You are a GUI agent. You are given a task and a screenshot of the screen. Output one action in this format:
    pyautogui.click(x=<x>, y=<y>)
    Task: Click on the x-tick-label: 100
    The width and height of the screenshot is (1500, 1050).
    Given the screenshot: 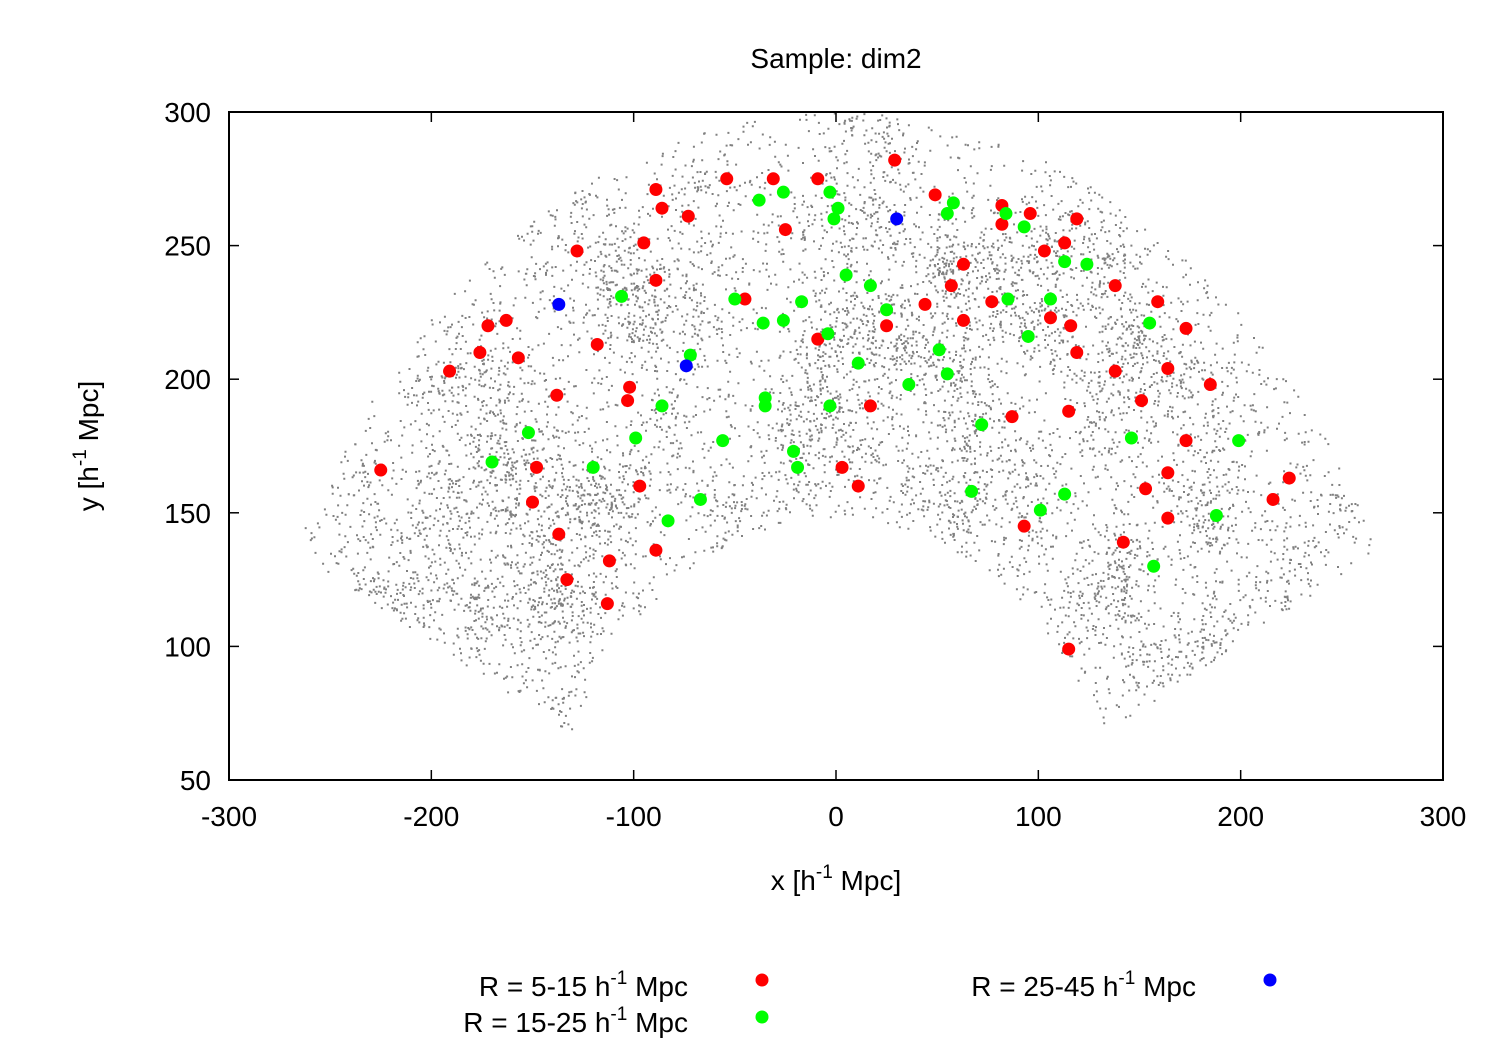 What is the action you would take?
    pyautogui.click(x=1038, y=816)
    